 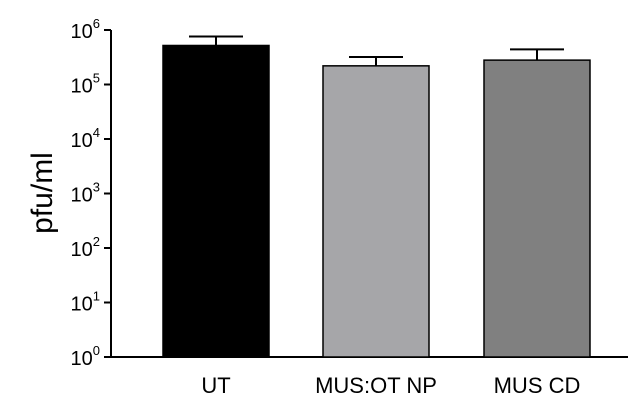 I want to click on y-tick-label: 10⁴, so click(x=85, y=138).